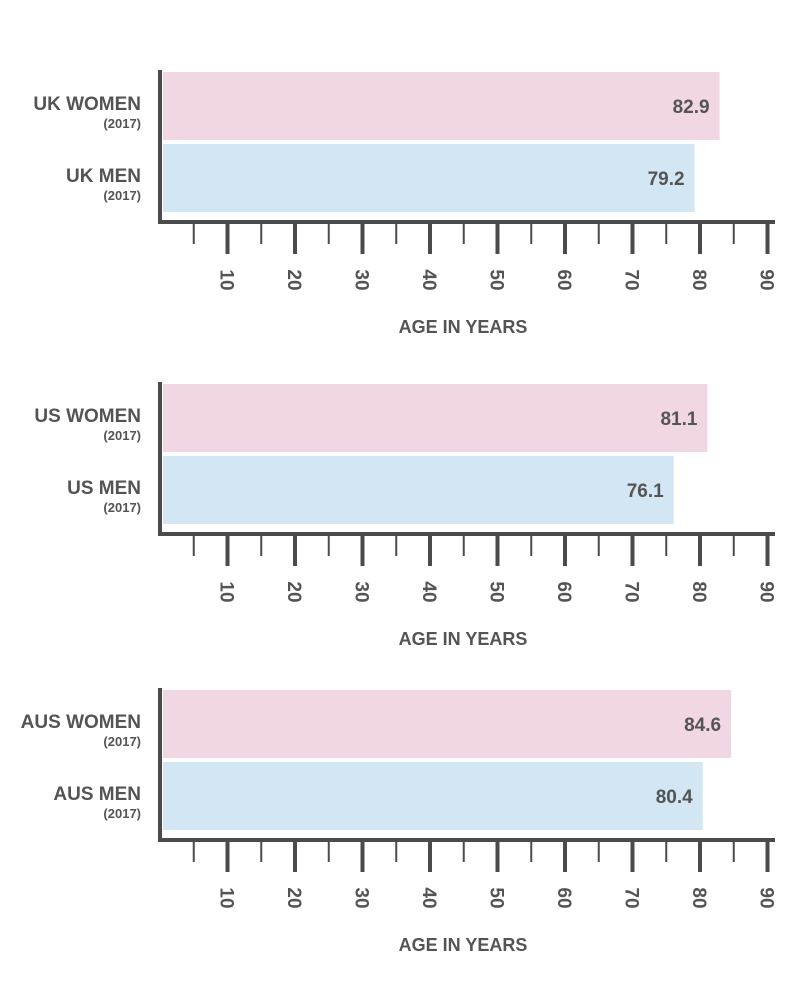 The image size is (800, 1005). I want to click on bar-value-label: 79.2, so click(666, 179).